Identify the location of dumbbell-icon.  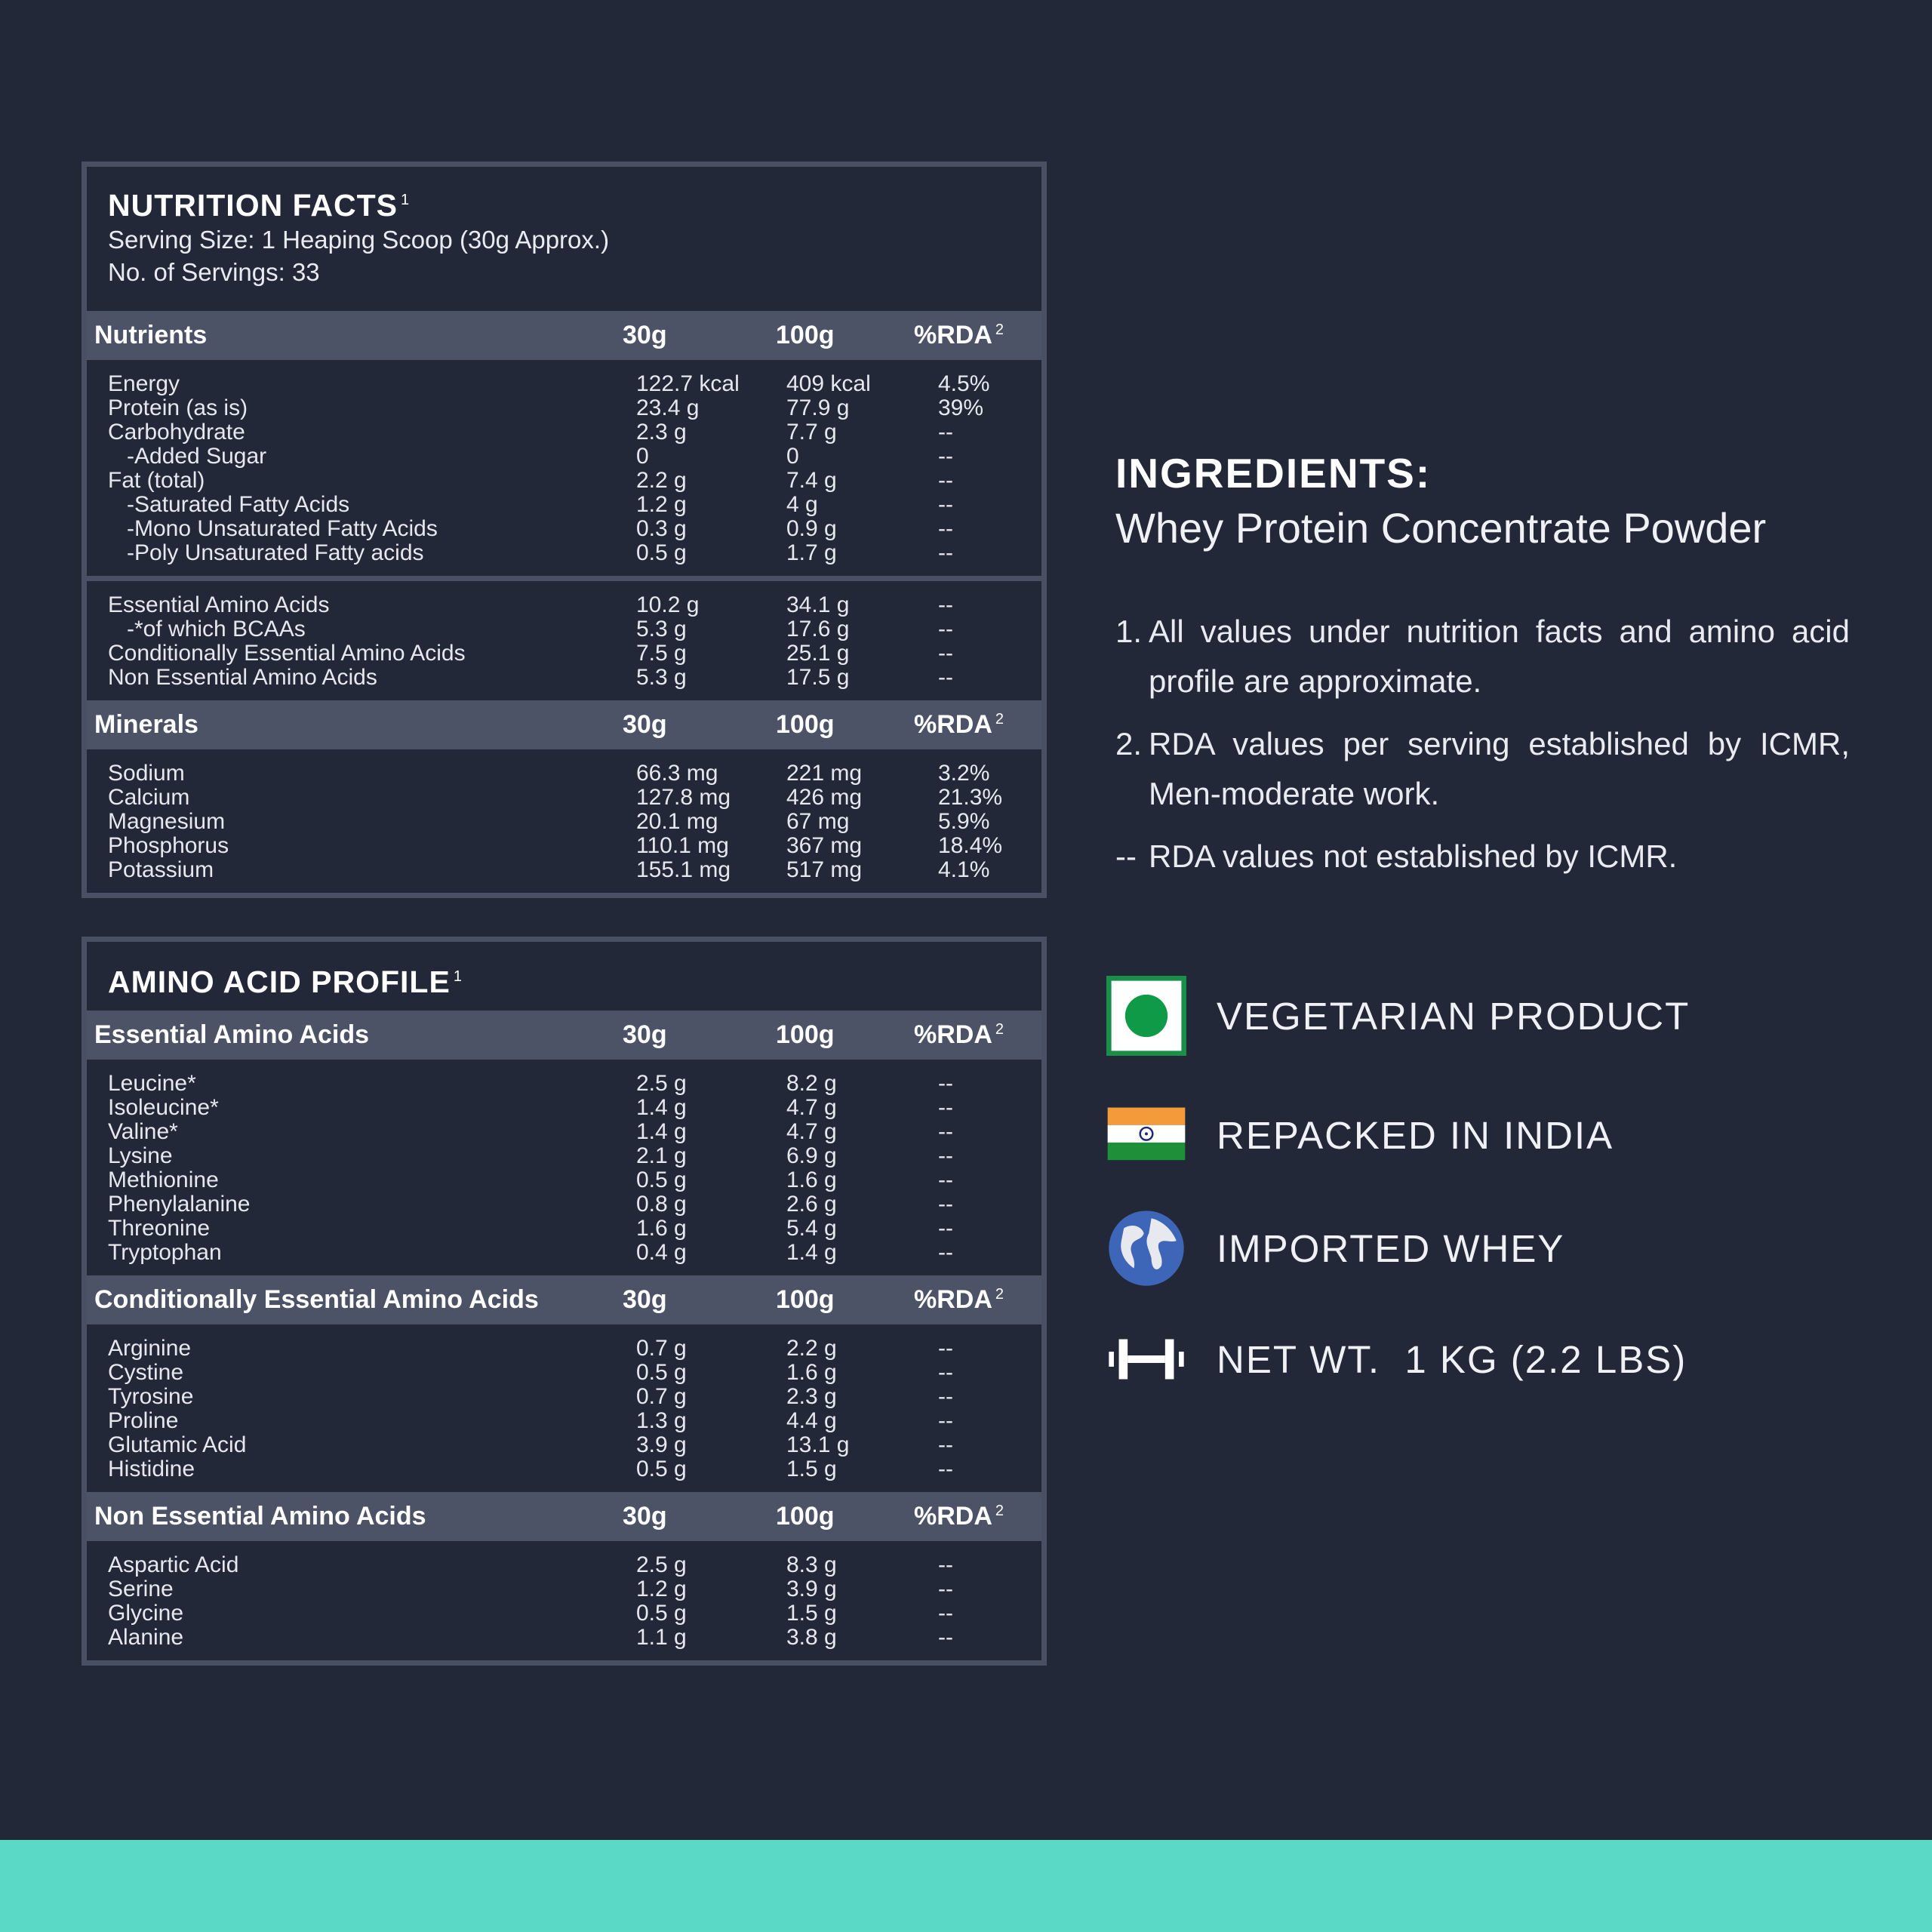
(1146, 1359).